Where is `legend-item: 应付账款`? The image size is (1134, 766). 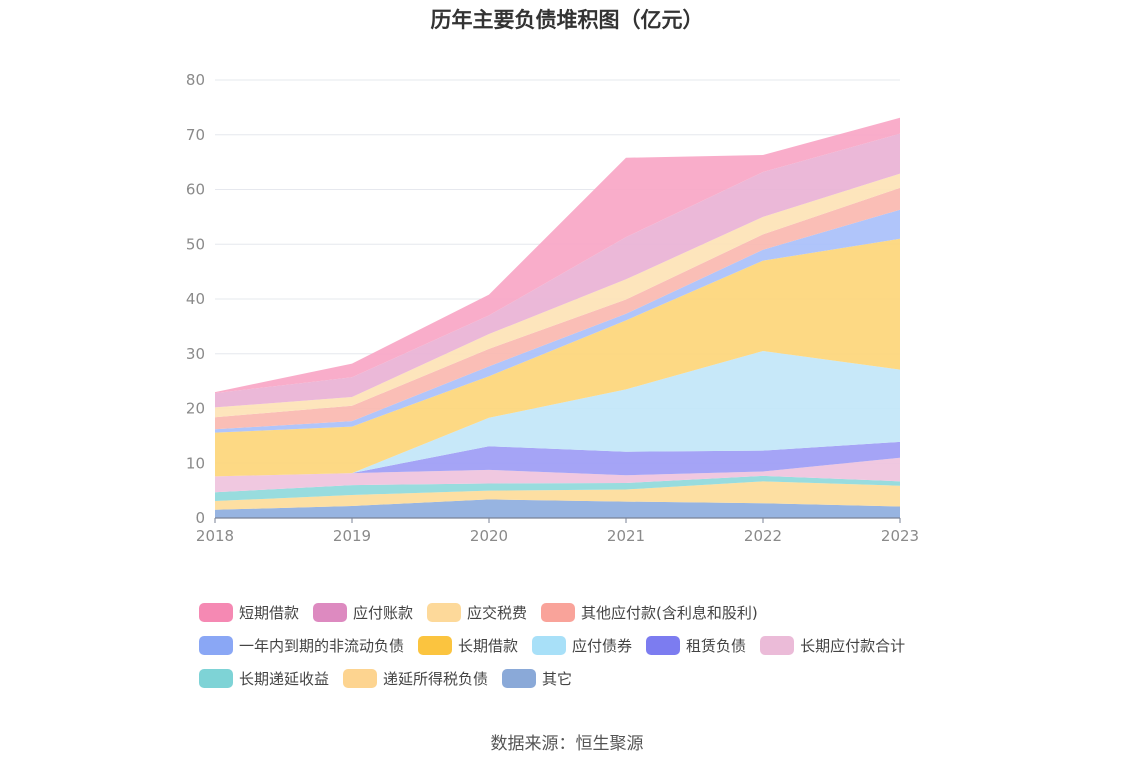 legend-item: 应付账款 is located at coordinates (363, 612).